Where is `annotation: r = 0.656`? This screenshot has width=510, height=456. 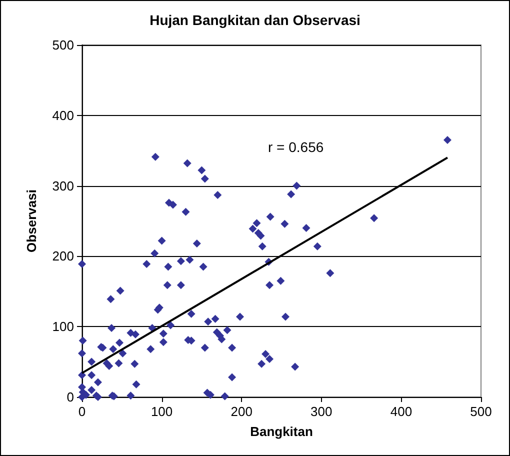
annotation: r = 0.656 is located at coordinates (296, 147).